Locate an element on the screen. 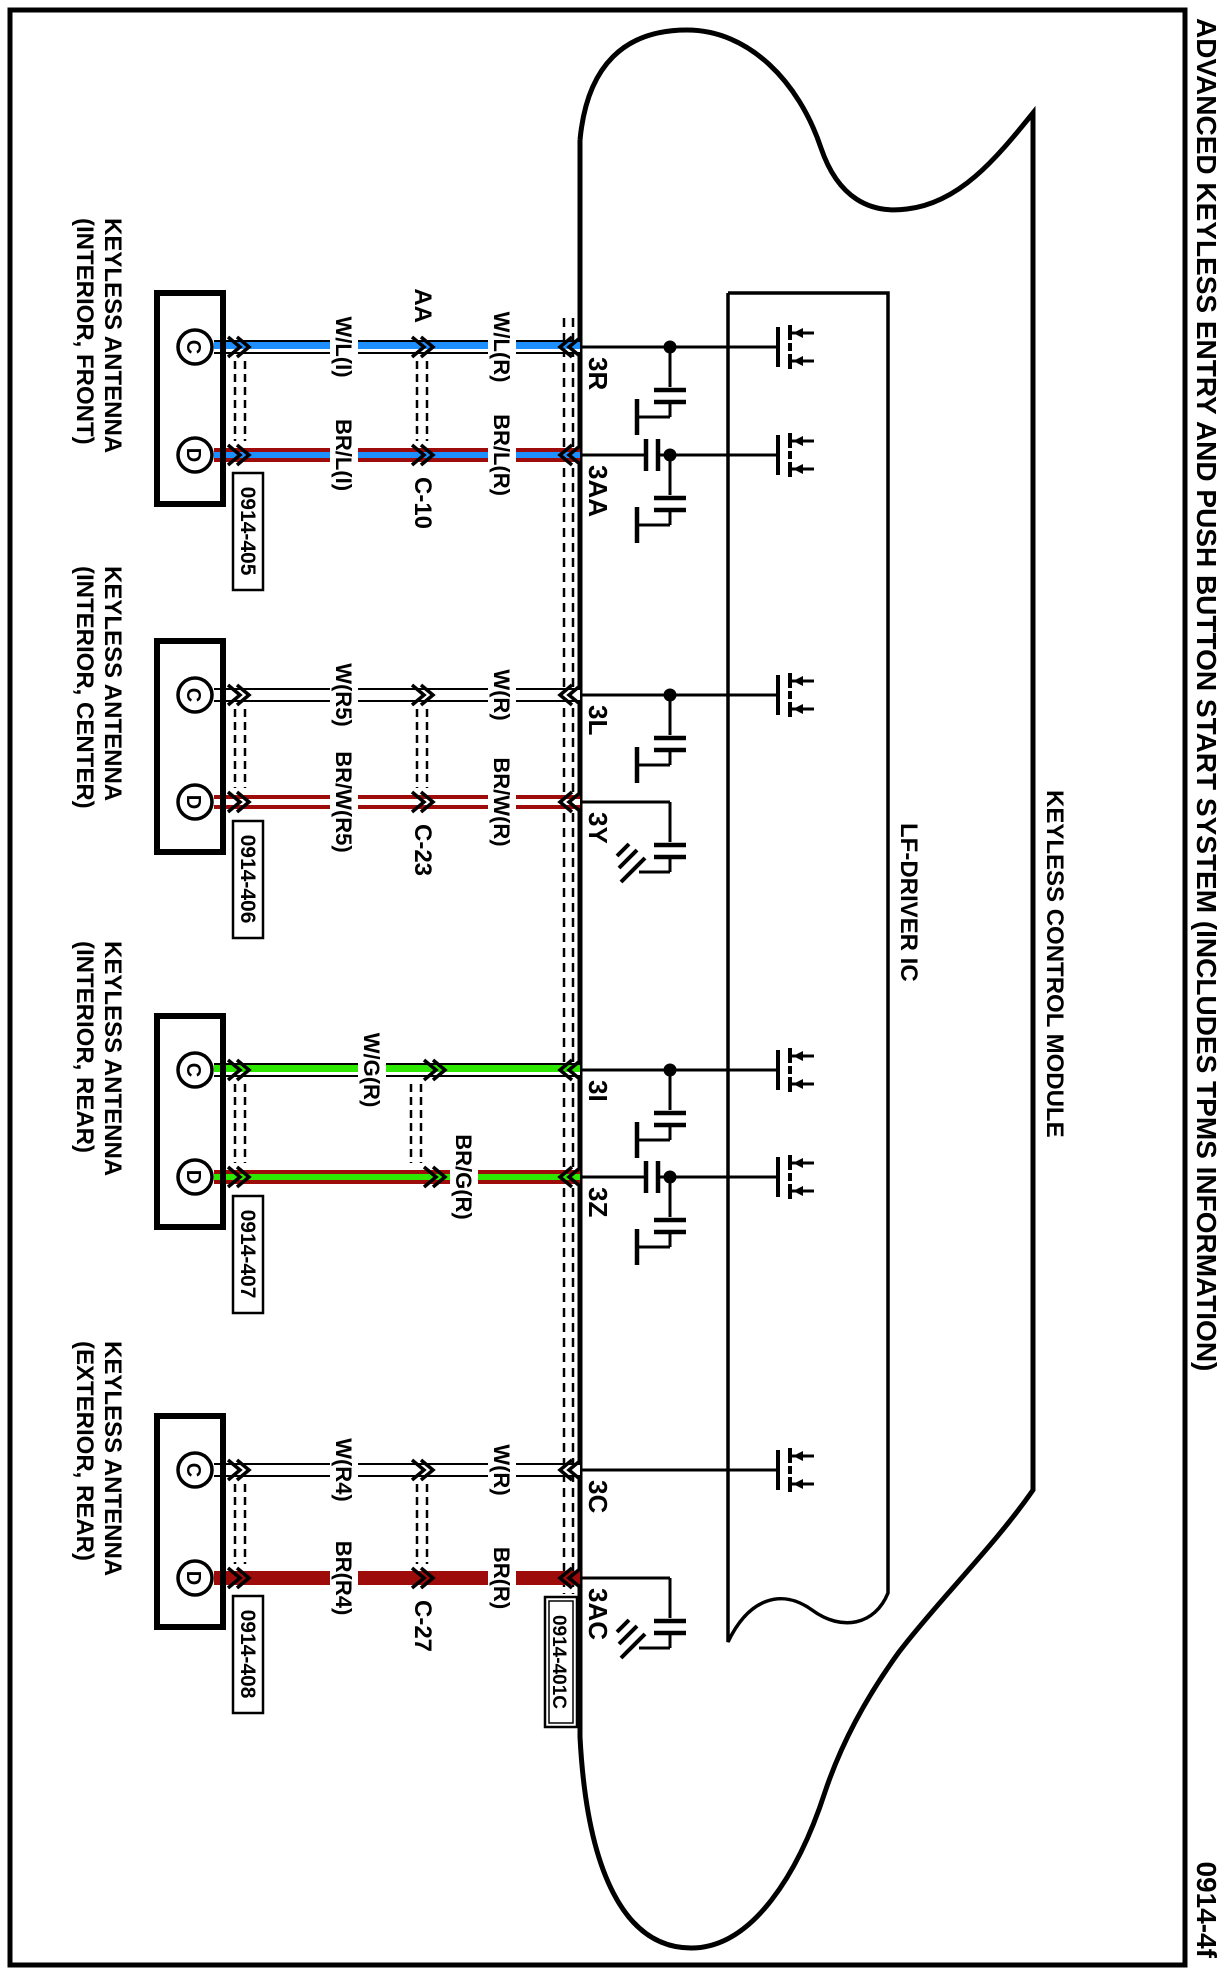  inline-connector-number: C-10 is located at coordinates (422, 503).